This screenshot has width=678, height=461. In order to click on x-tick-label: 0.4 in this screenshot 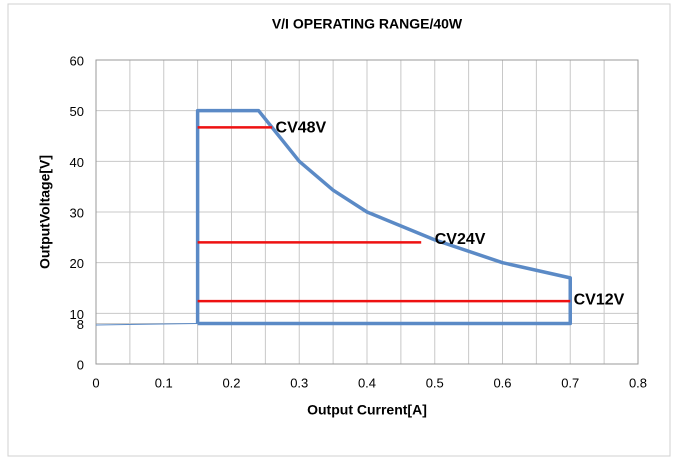, I will do `click(367, 382)`.